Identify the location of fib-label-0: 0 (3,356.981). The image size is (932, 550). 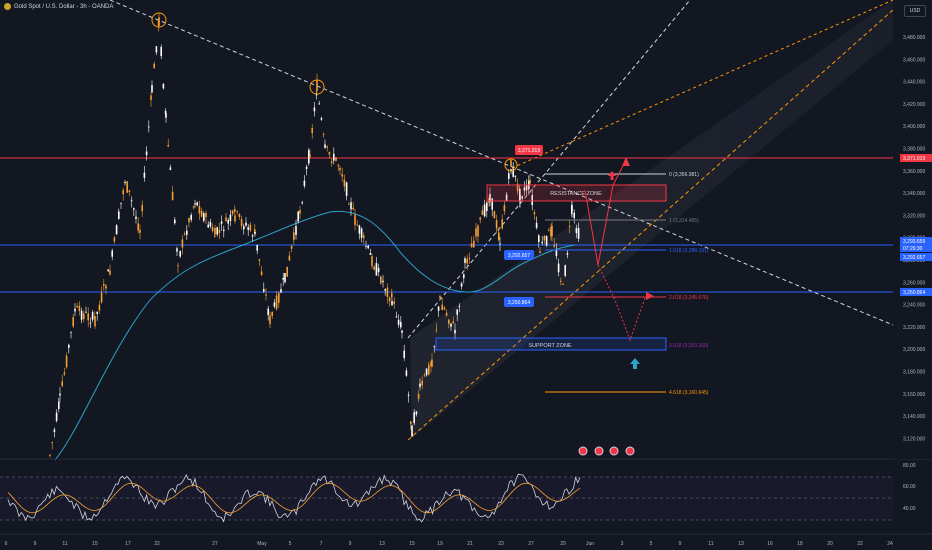
(684, 175).